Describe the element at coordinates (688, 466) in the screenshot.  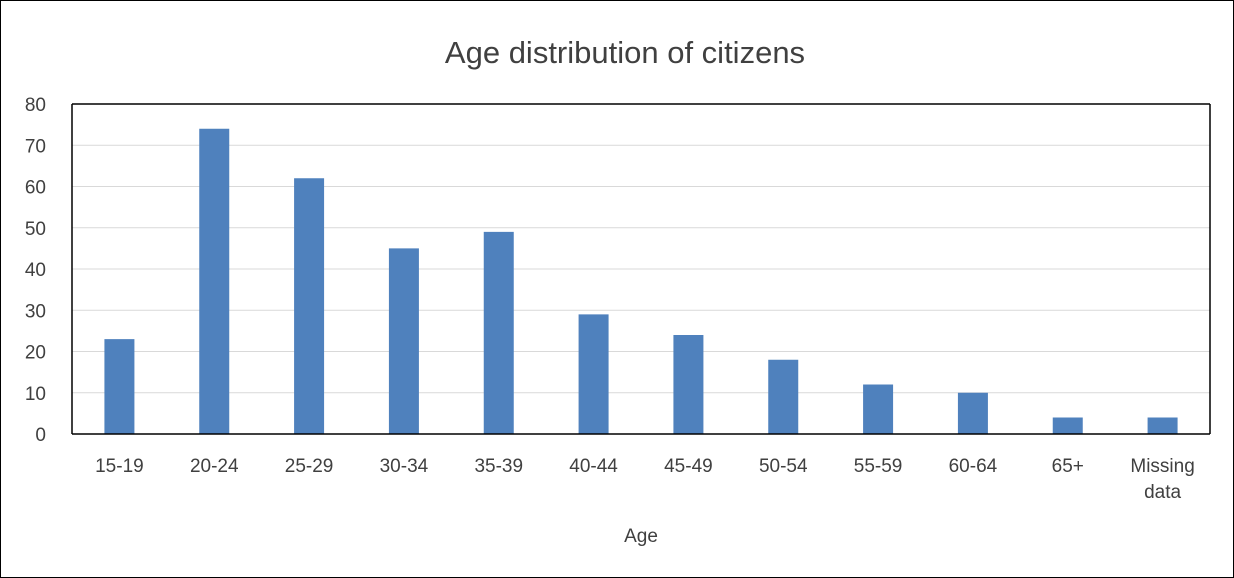
I see `x-tick-label-45-49: 45-49` at that location.